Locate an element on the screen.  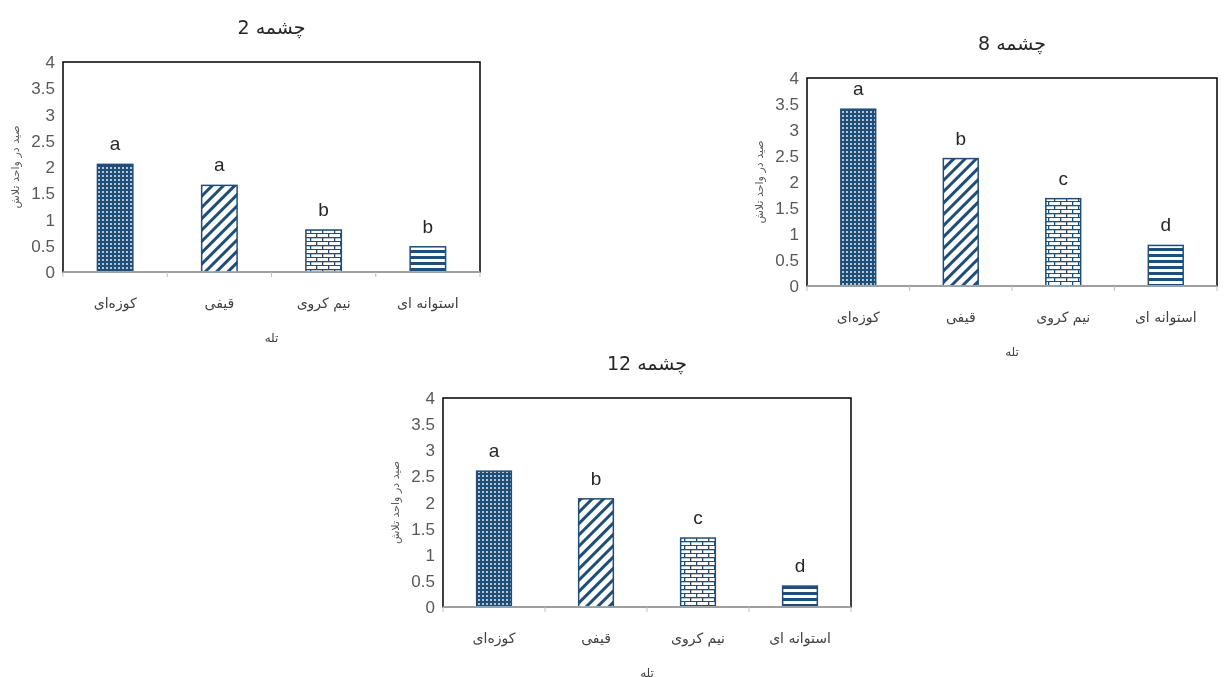
chart-title: چشمه 8 is located at coordinates (1012, 43).